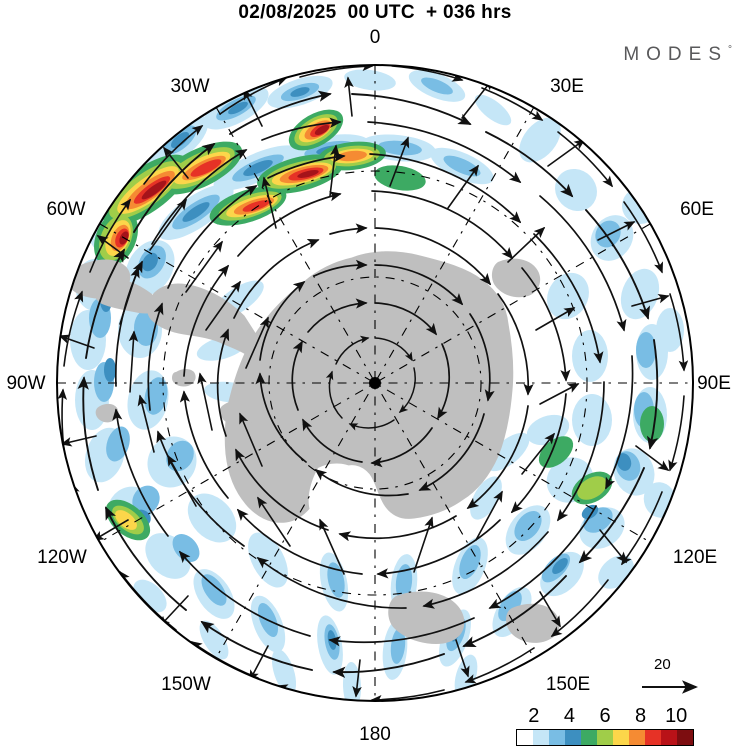 The image size is (750, 747). Describe the element at coordinates (697, 209) in the screenshot. I see `lon-label-60e: 60E` at that location.